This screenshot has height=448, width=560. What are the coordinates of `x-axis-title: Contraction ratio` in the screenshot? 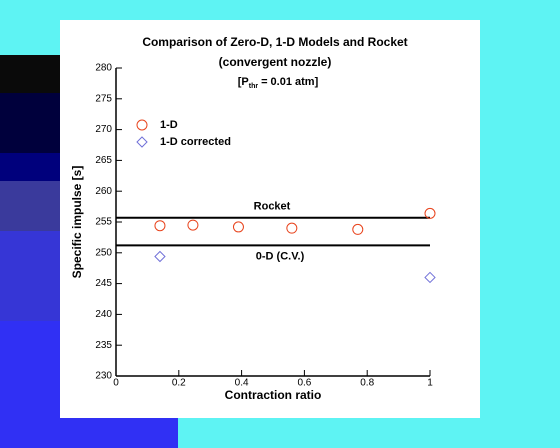 It's located at (273, 395).